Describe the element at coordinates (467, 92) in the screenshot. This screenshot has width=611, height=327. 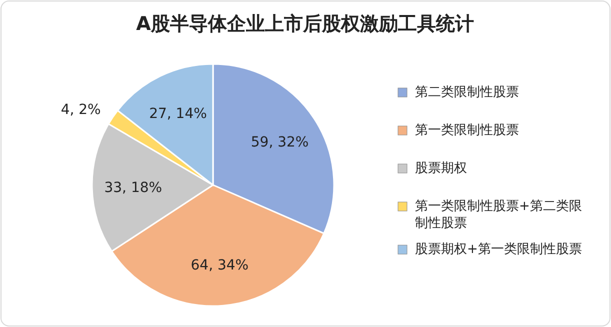
I see `legend-label: 第二类限制性股票` at that location.